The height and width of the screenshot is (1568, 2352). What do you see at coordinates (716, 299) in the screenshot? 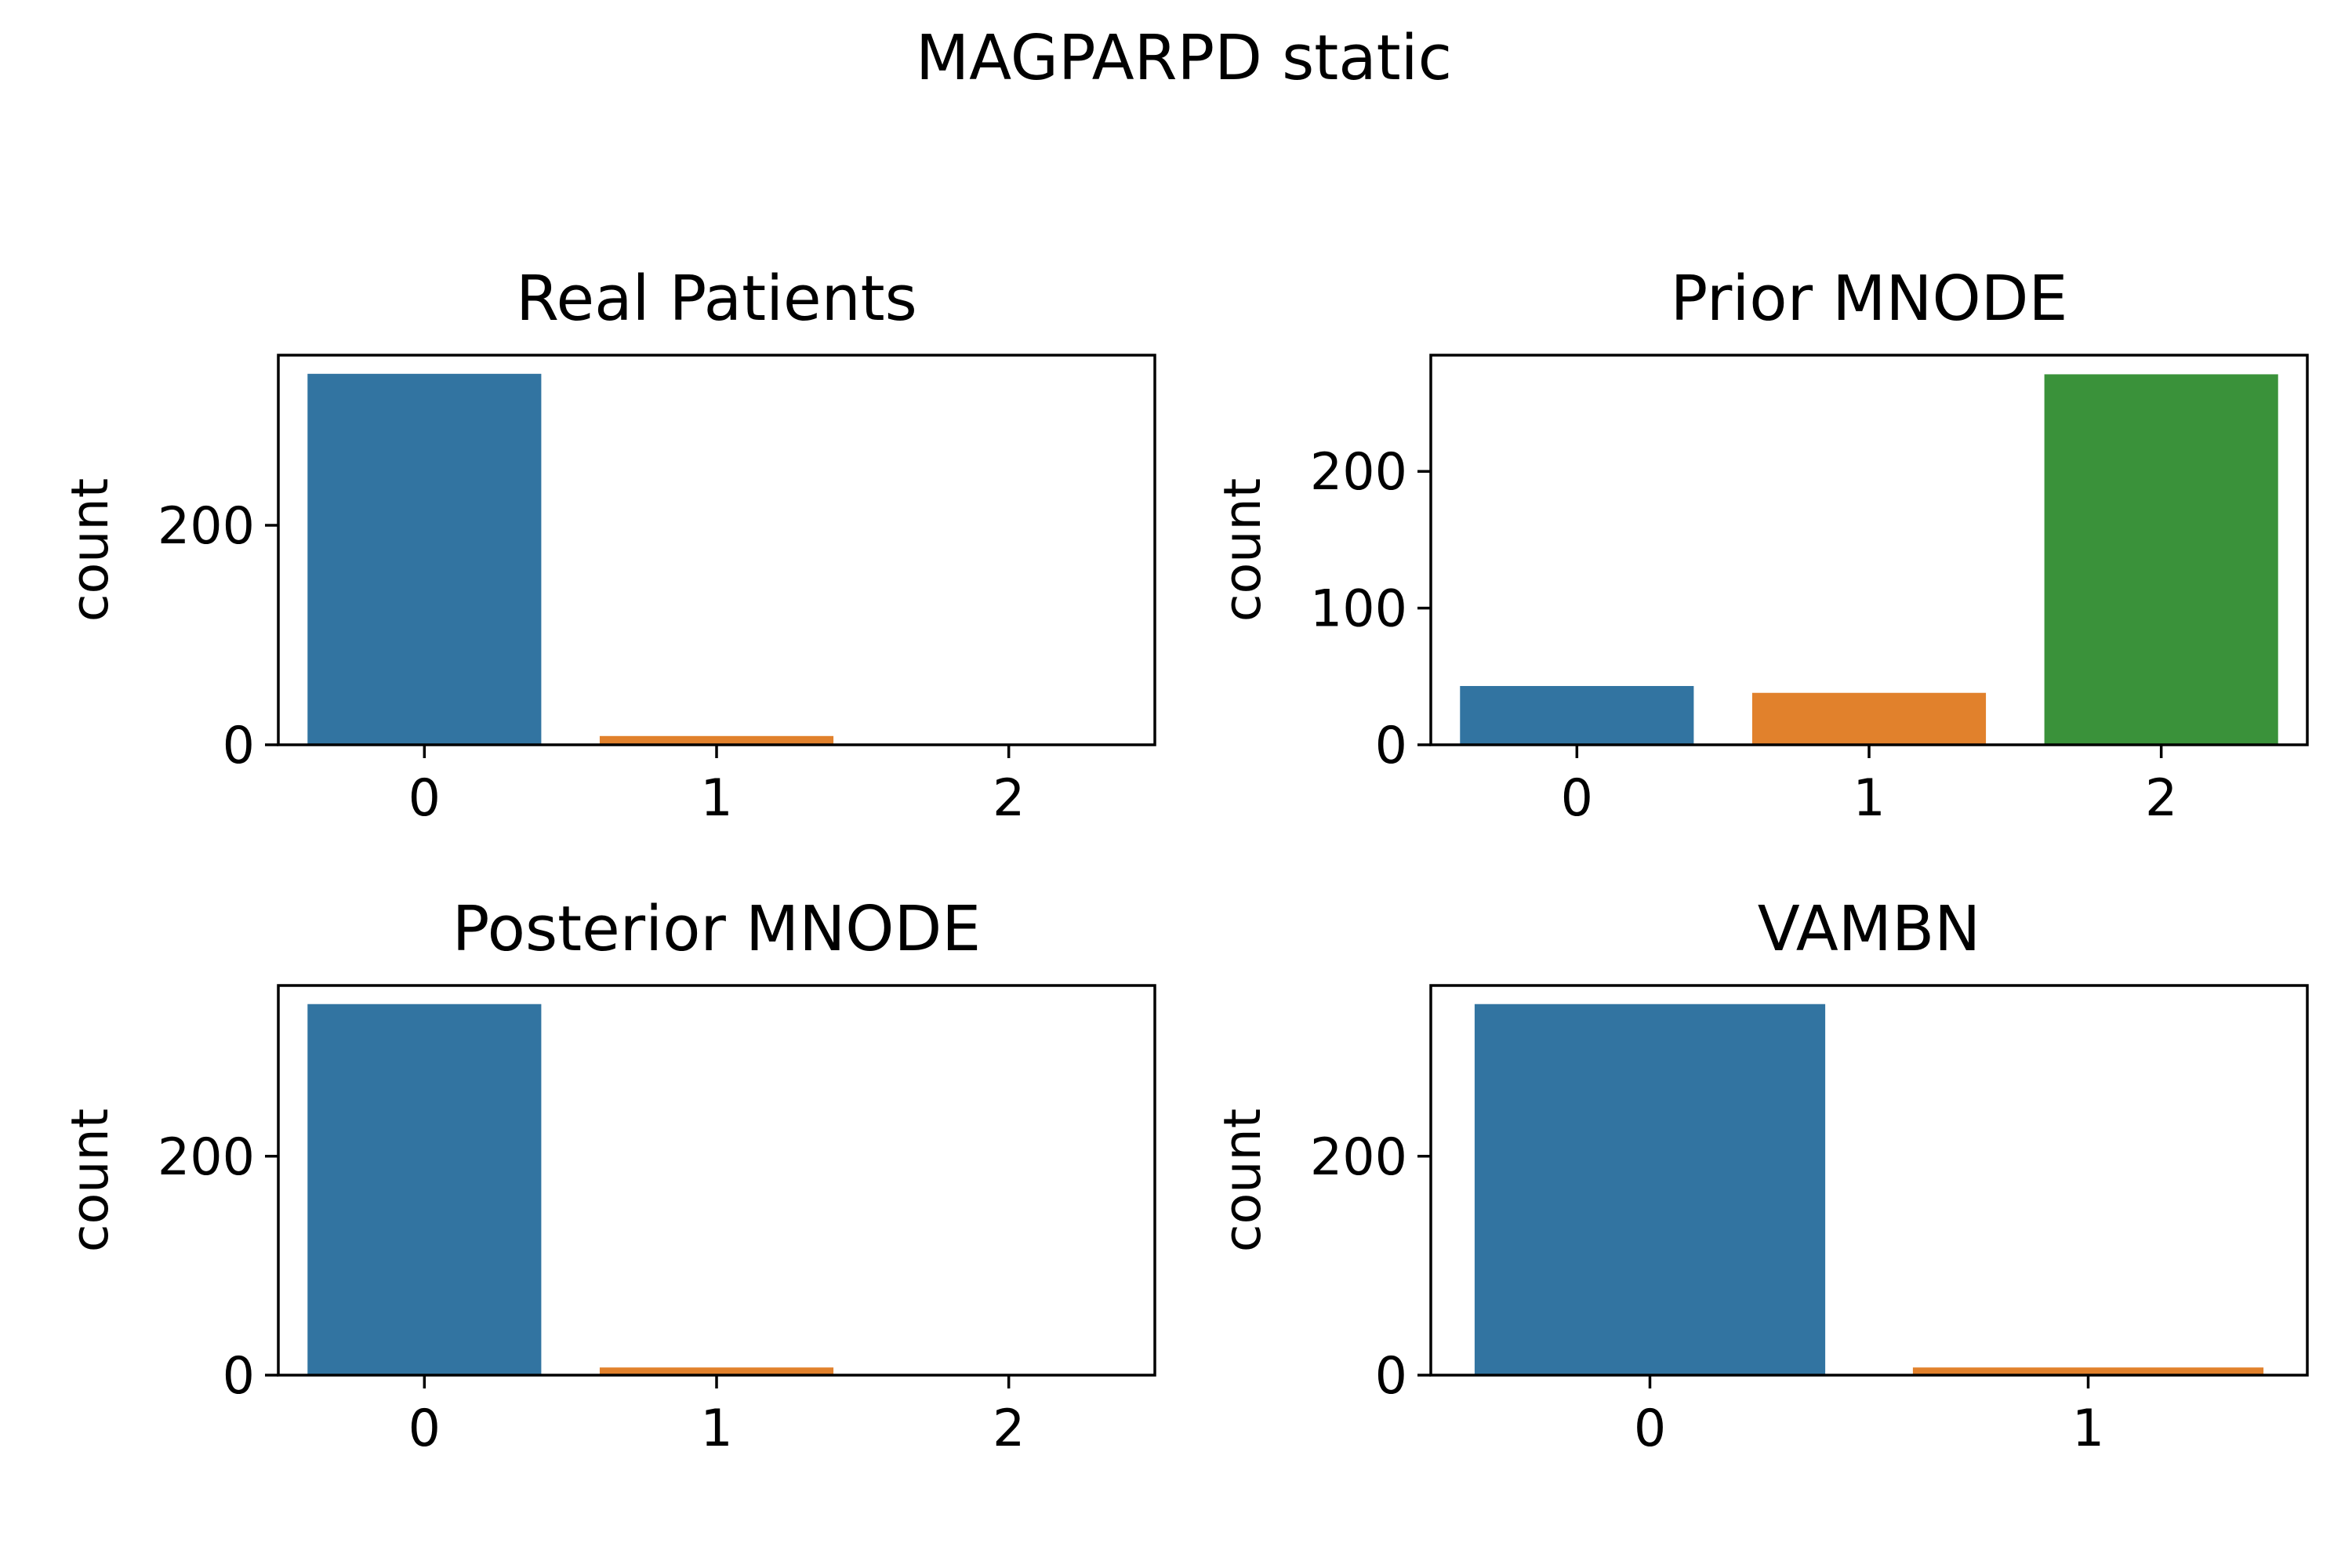
I see `subplot-title: Real Patients` at bounding box center [716, 299].